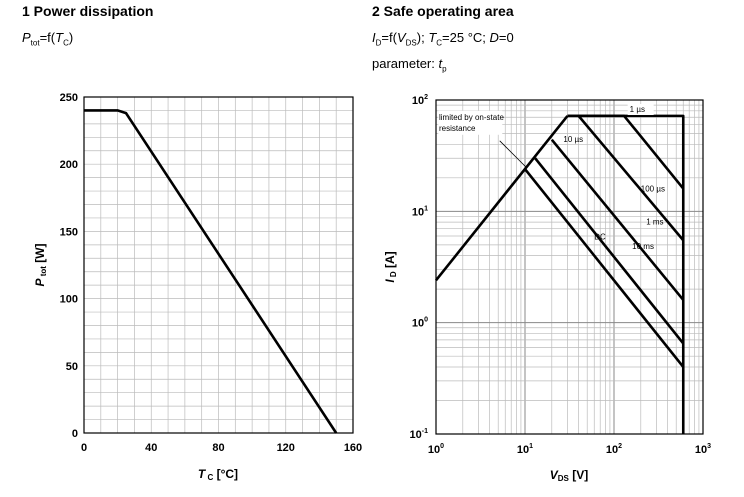  What do you see at coordinates (569, 475) in the screenshot?
I see `x-axis-label: VDS [V]` at bounding box center [569, 475].